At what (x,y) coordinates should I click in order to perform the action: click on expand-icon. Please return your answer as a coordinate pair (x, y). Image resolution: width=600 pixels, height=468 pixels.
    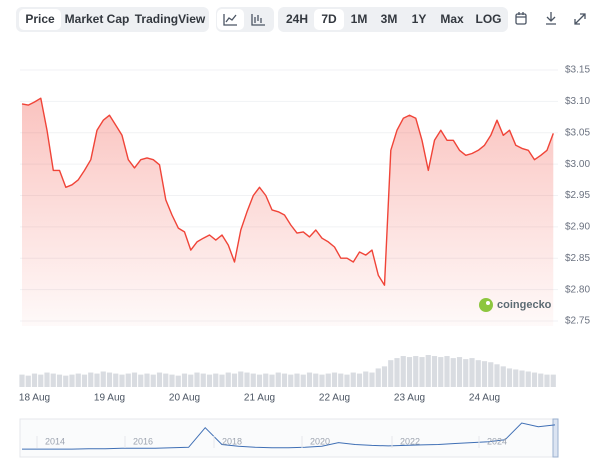
    Looking at the image, I should click on (580, 19).